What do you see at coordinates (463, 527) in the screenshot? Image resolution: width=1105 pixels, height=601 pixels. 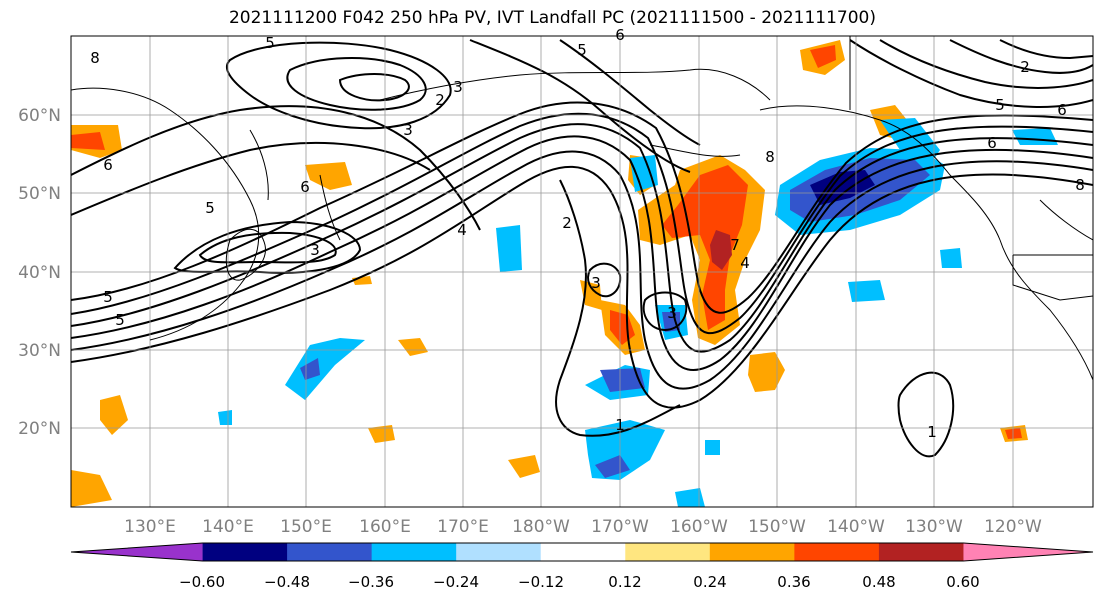 I see `lon-label: 170°E` at bounding box center [463, 527].